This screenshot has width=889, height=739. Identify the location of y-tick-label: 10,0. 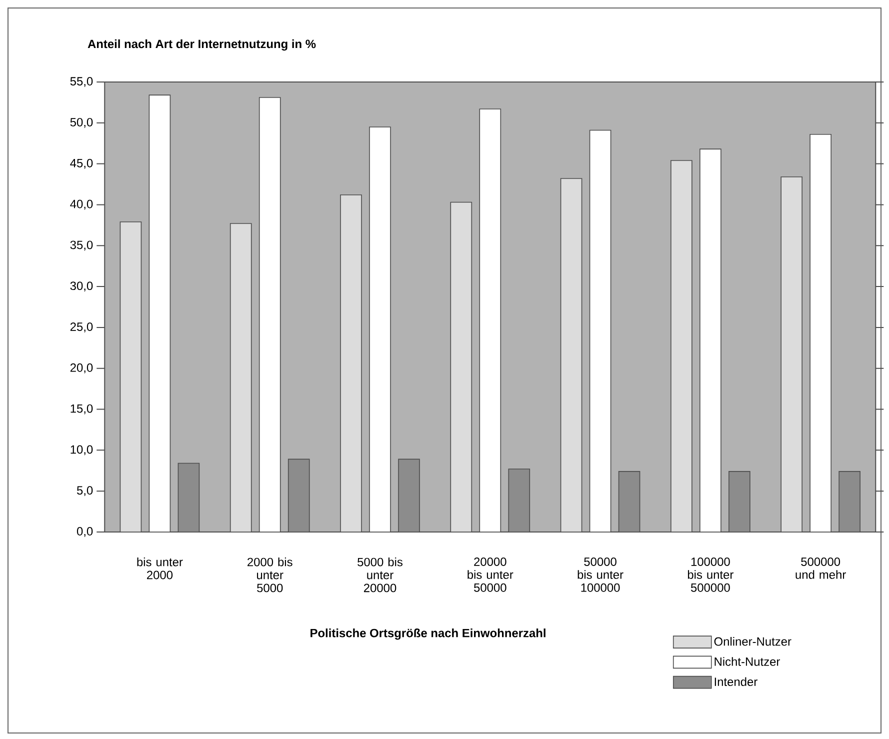
(81, 450).